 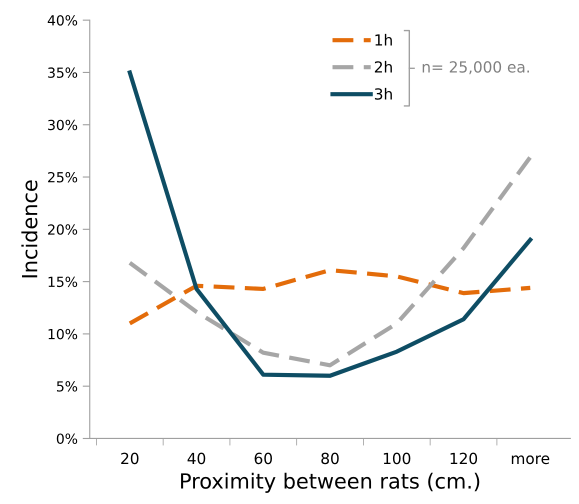 I want to click on y-tick-label: 40%, so click(x=63, y=20).